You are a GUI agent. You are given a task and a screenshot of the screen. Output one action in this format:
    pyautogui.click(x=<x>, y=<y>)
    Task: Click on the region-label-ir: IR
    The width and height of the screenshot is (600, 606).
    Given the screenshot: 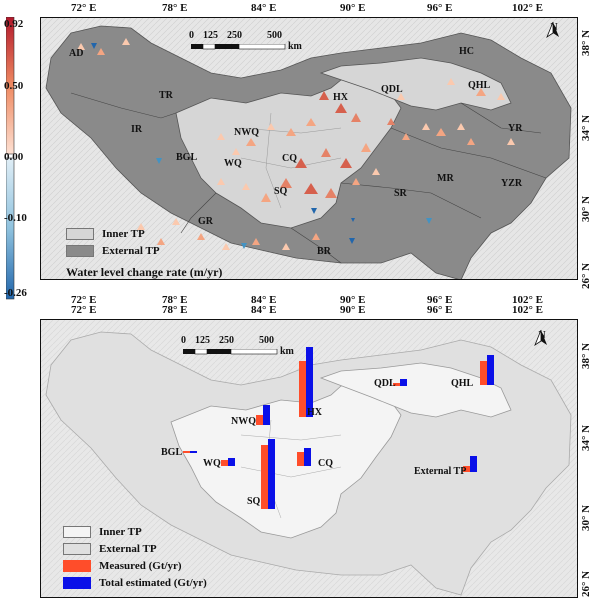 What is the action you would take?
    pyautogui.click(x=137, y=129)
    